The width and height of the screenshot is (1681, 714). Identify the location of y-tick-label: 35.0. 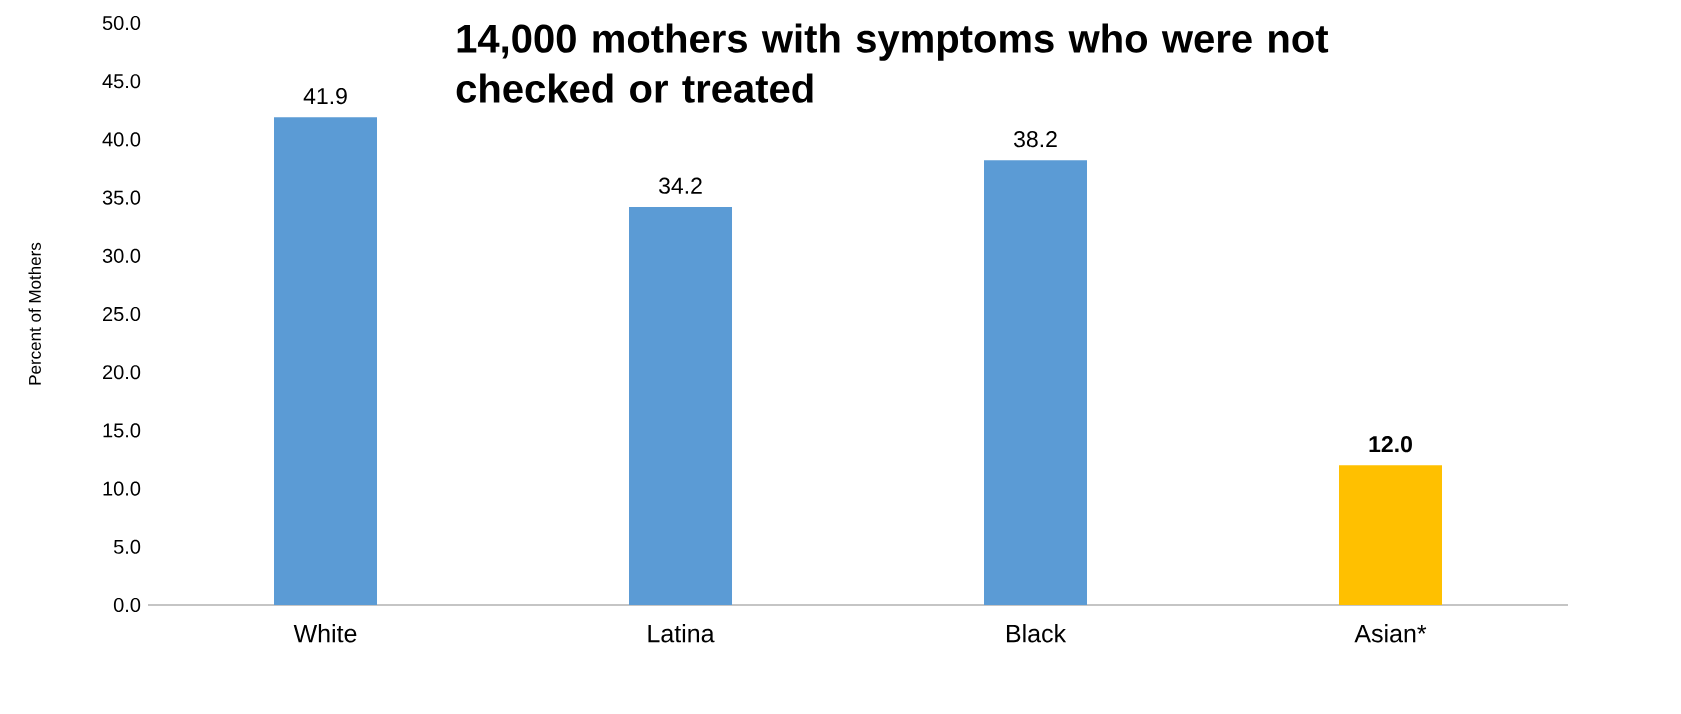
(121, 197).